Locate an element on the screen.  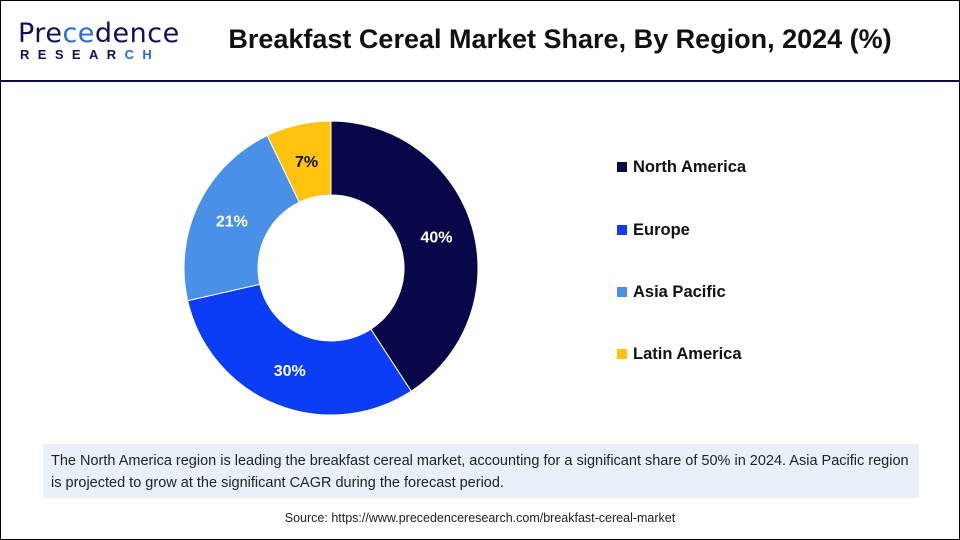
legend-item-north-america: North America is located at coordinates (681, 167).